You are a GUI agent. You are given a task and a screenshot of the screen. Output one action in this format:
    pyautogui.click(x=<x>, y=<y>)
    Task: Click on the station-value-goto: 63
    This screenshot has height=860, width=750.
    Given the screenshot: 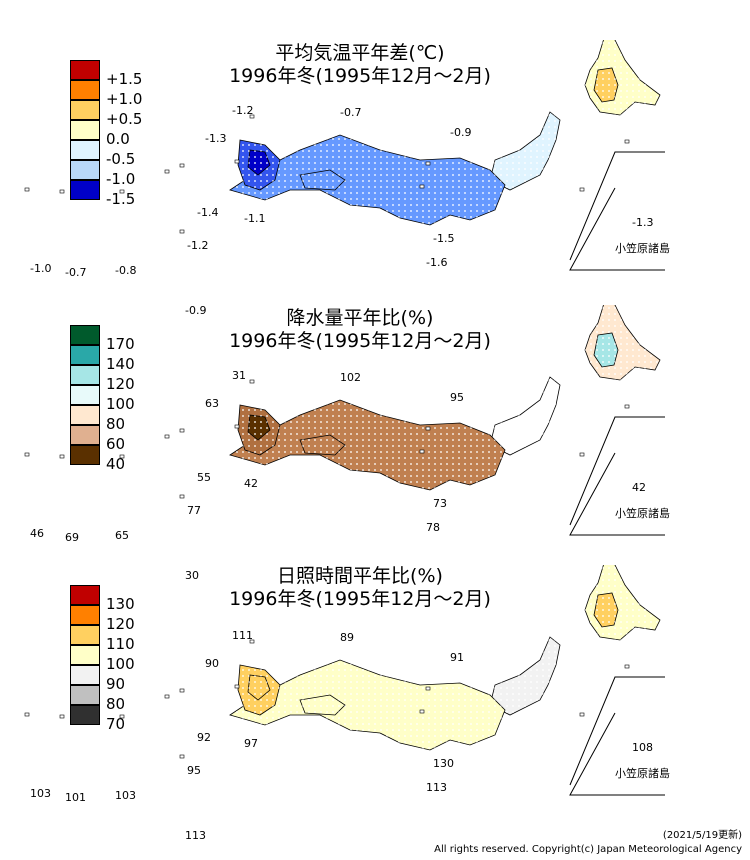 What is the action you would take?
    pyautogui.click(x=212, y=403)
    